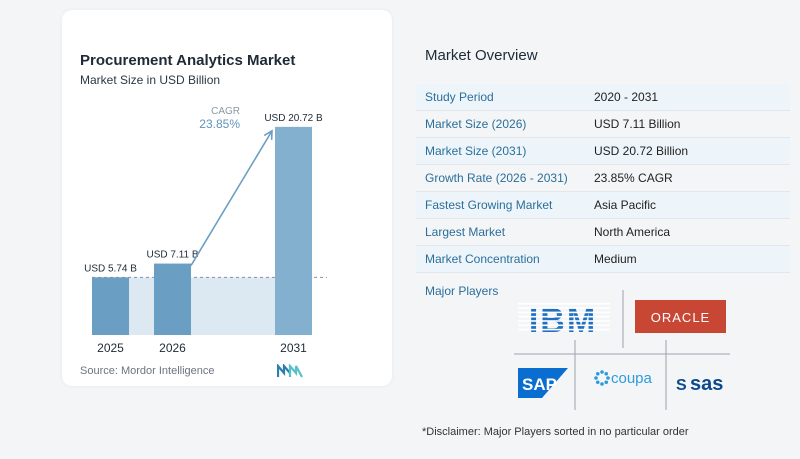 The width and height of the screenshot is (800, 459). What do you see at coordinates (110, 348) in the screenshot?
I see `tick-label-2025: 2025` at bounding box center [110, 348].